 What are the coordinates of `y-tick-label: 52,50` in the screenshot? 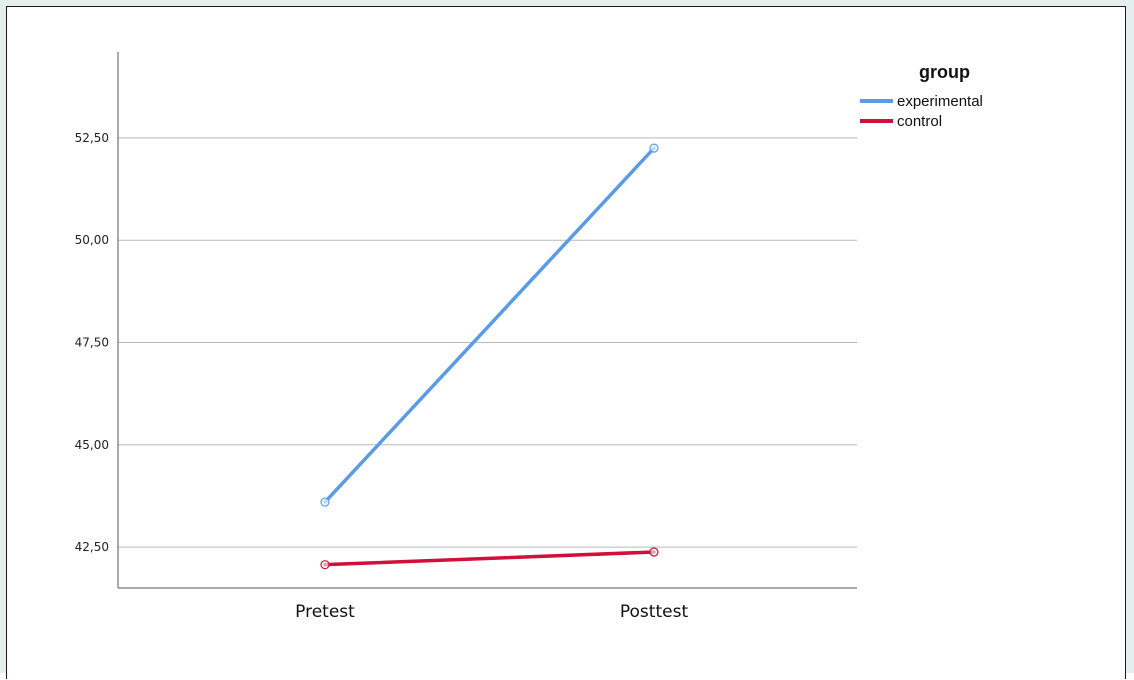 It's located at (92, 138).